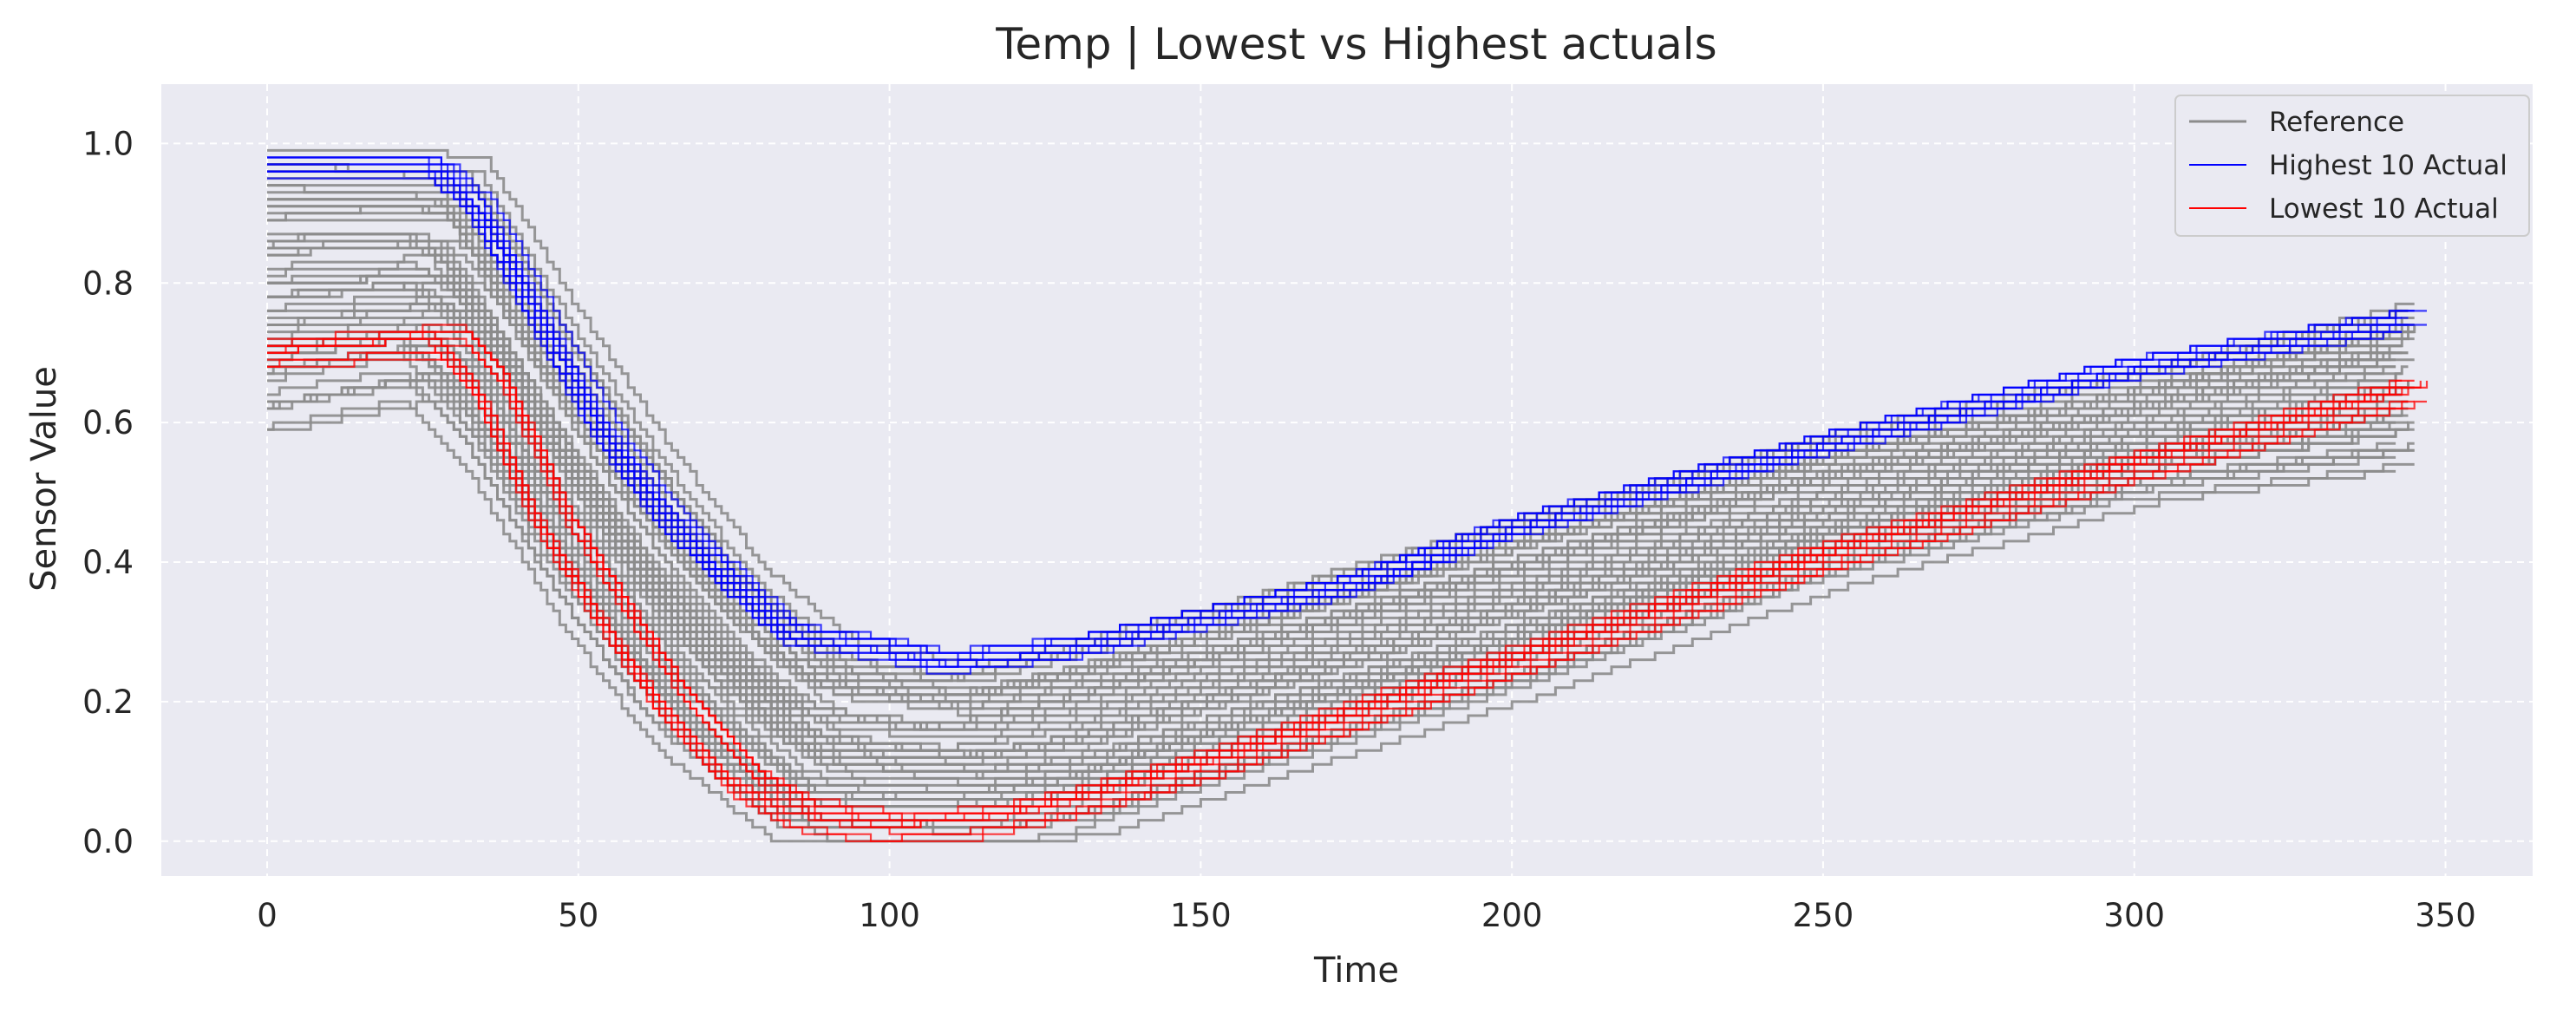  I want to click on x-tick-label: 350, so click(2445, 915).